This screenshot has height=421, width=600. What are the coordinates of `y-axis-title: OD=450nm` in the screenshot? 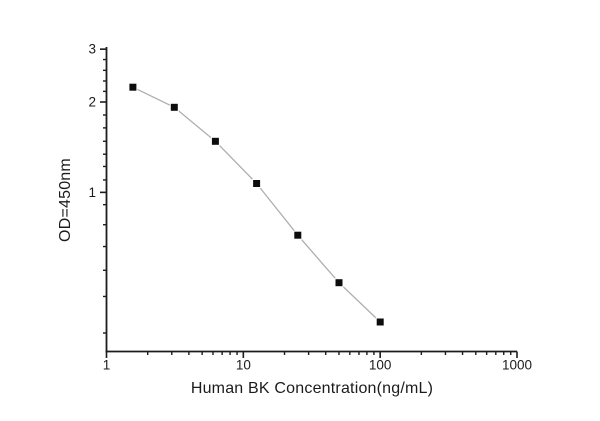 It's located at (65, 200).